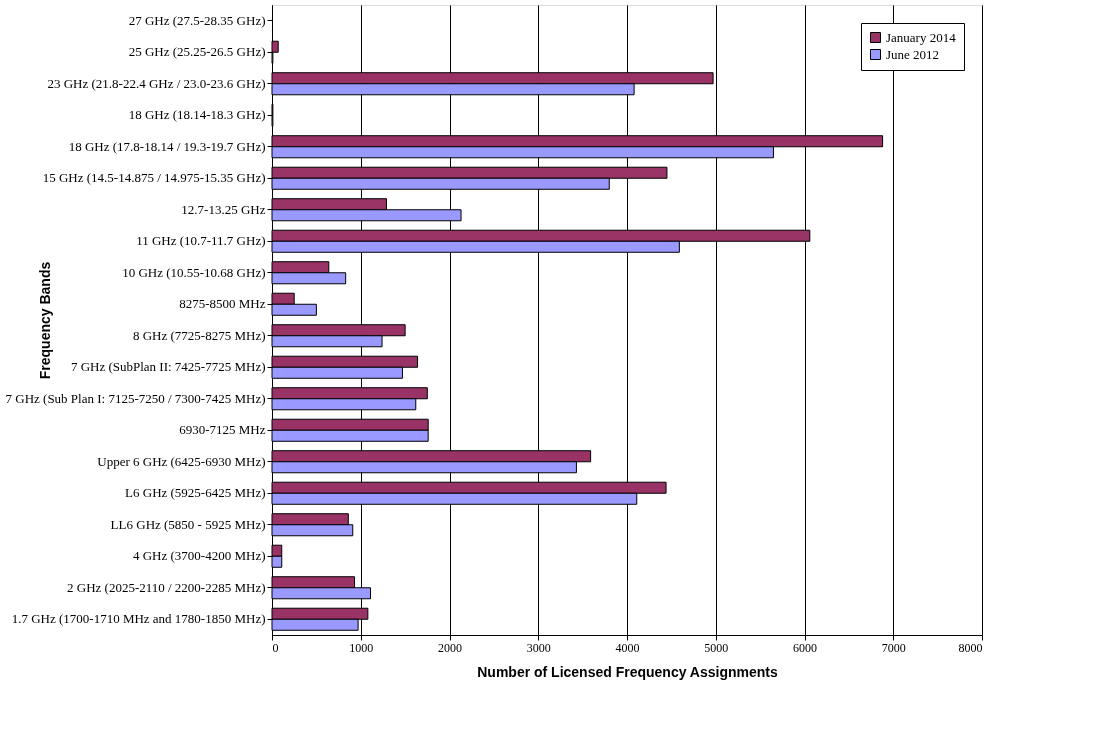 The image size is (1100, 744). Describe the element at coordinates (201, 241) in the screenshot. I see `y-tick-label: 11 GHz (10.7-11.7 GHz)` at that location.